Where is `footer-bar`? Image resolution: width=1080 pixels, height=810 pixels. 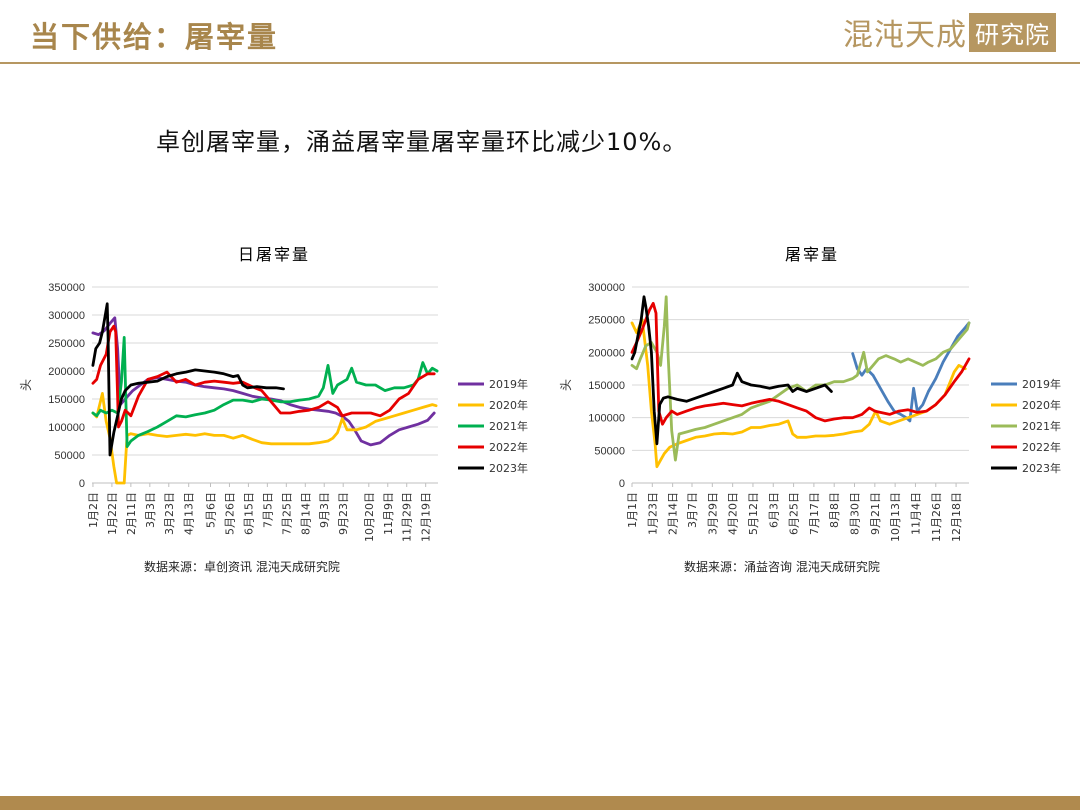
footer-bar is located at coordinates (540, 803).